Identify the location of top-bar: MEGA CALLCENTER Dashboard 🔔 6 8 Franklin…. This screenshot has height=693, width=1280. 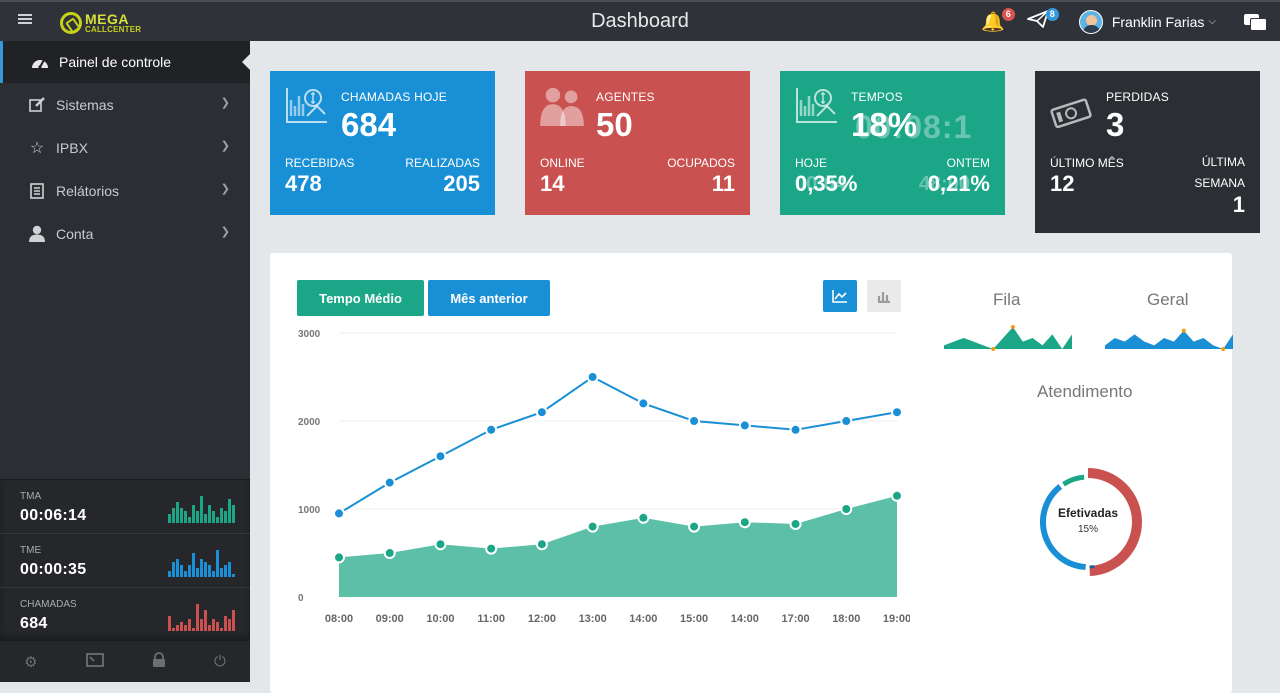
(640, 20).